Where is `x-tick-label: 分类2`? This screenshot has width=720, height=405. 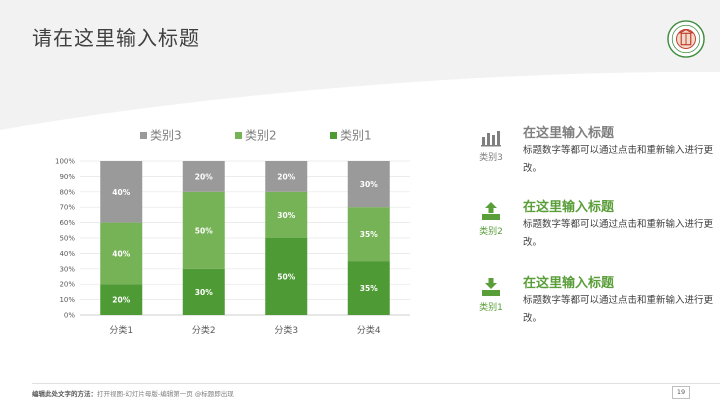
x-tick-label: 分类2 is located at coordinates (204, 330).